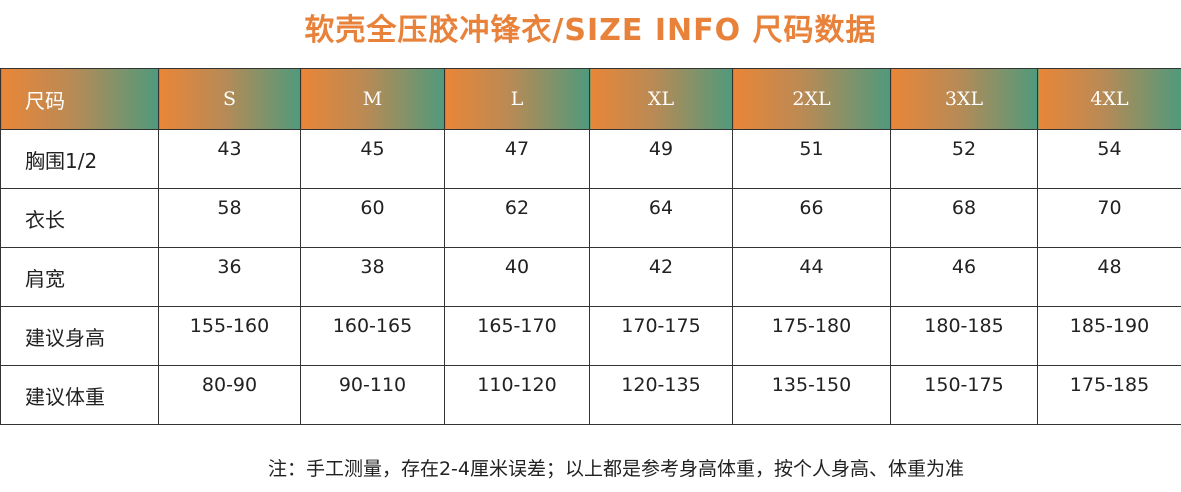 This screenshot has width=1181, height=492. I want to click on table-cell: 180-185, so click(964, 336).